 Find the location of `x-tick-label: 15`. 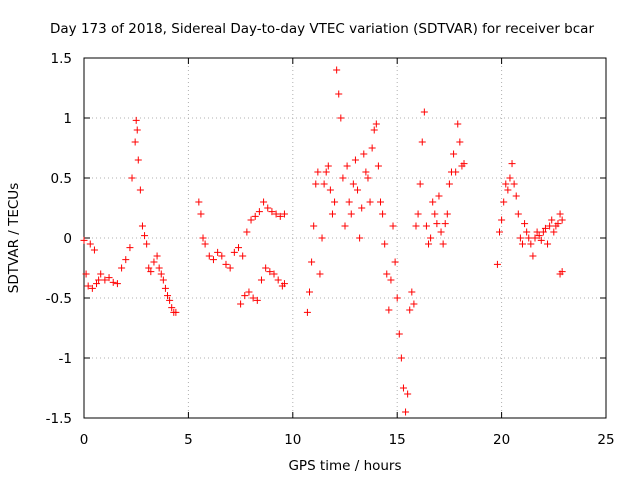

x-tick-label: 15 is located at coordinates (397, 440).